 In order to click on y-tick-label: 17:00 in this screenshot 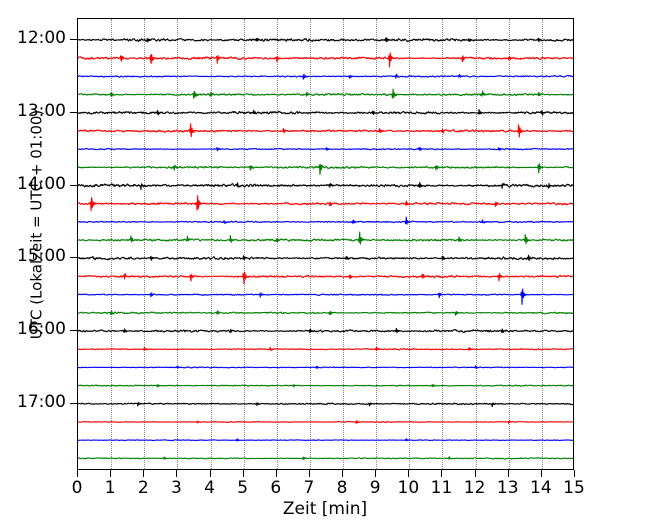, I will do `click(41, 401)`.